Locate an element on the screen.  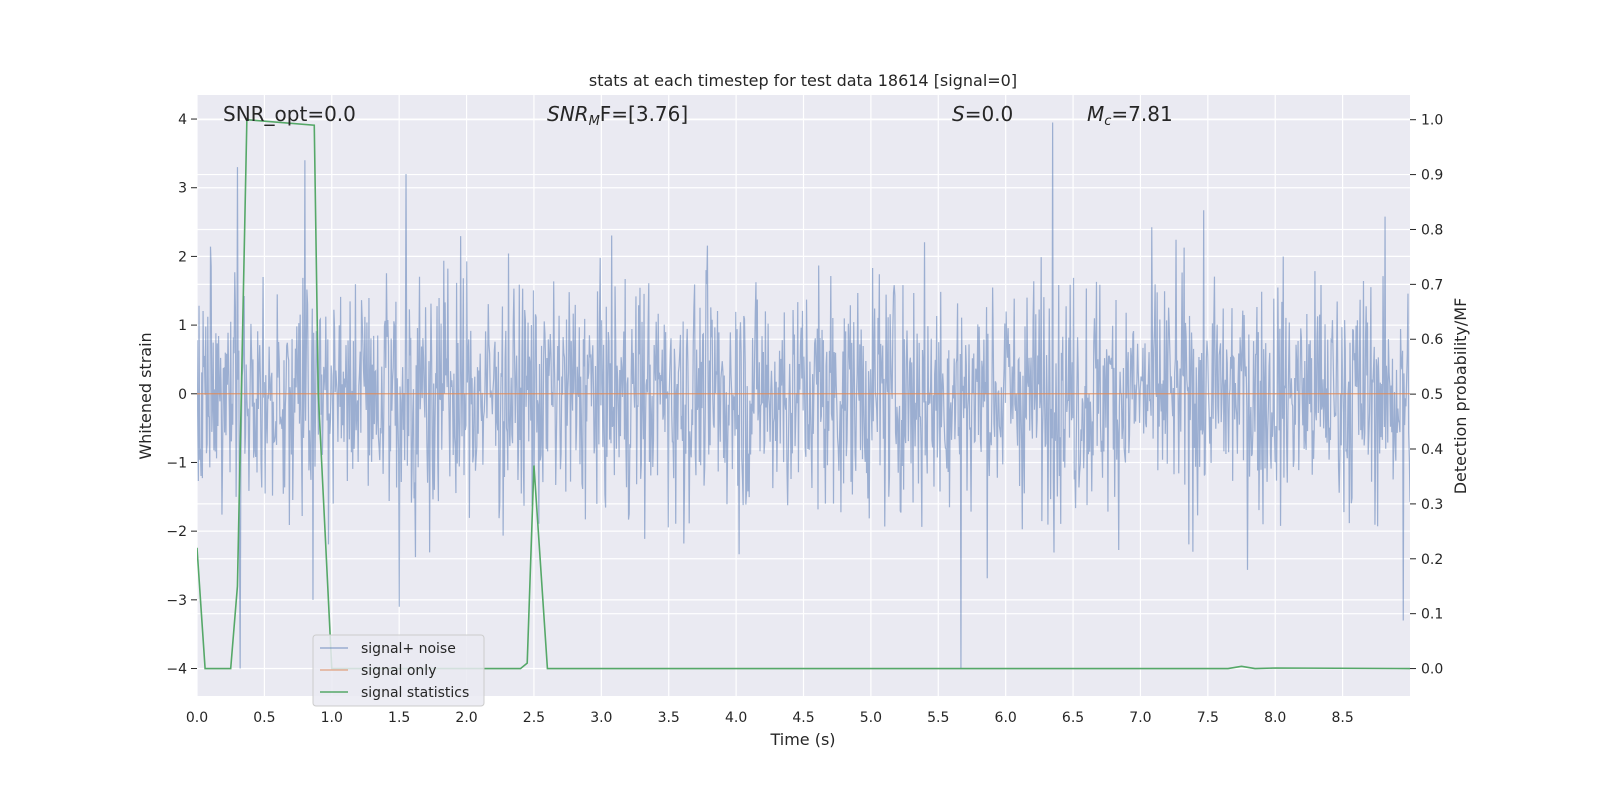
annotation-snr-mf-name: SNR is located at coordinates (568, 114).